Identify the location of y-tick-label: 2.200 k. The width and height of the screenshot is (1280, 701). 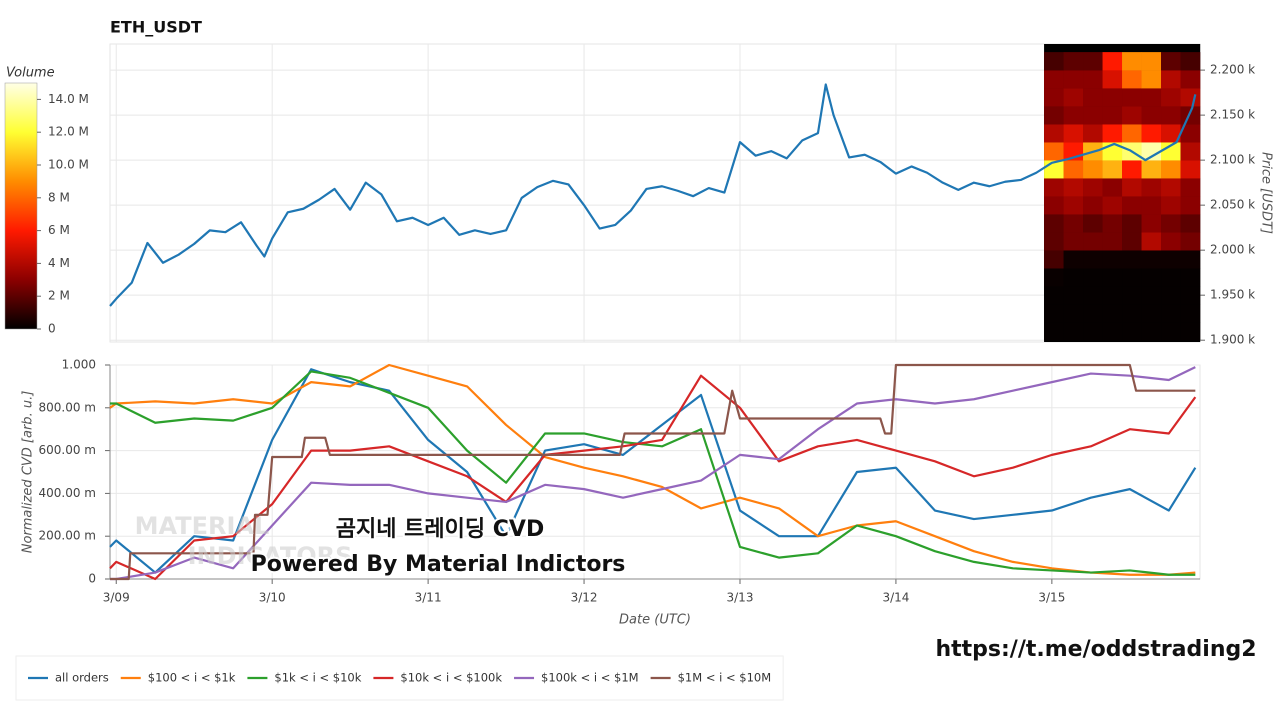
(1232, 70).